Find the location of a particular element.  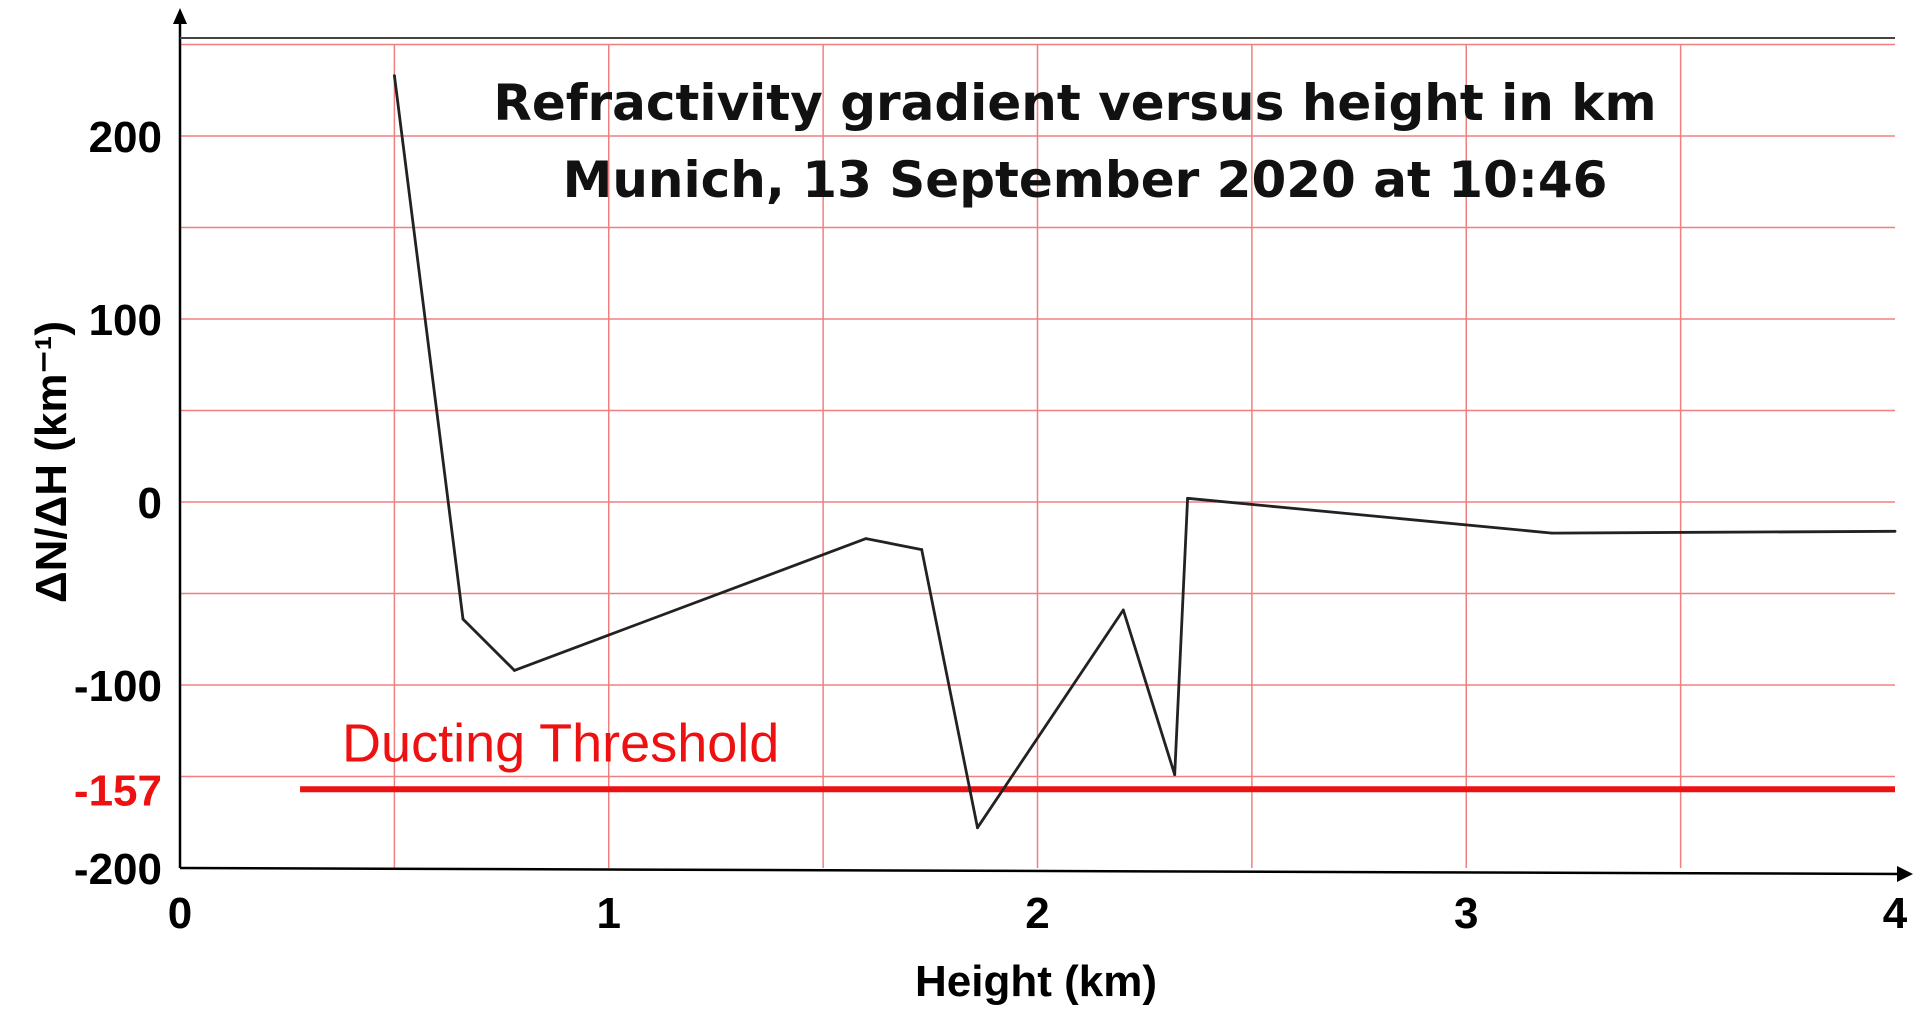

y-axis-title: ΔN/ΔH (km⁻¹) is located at coordinates (51, 462).